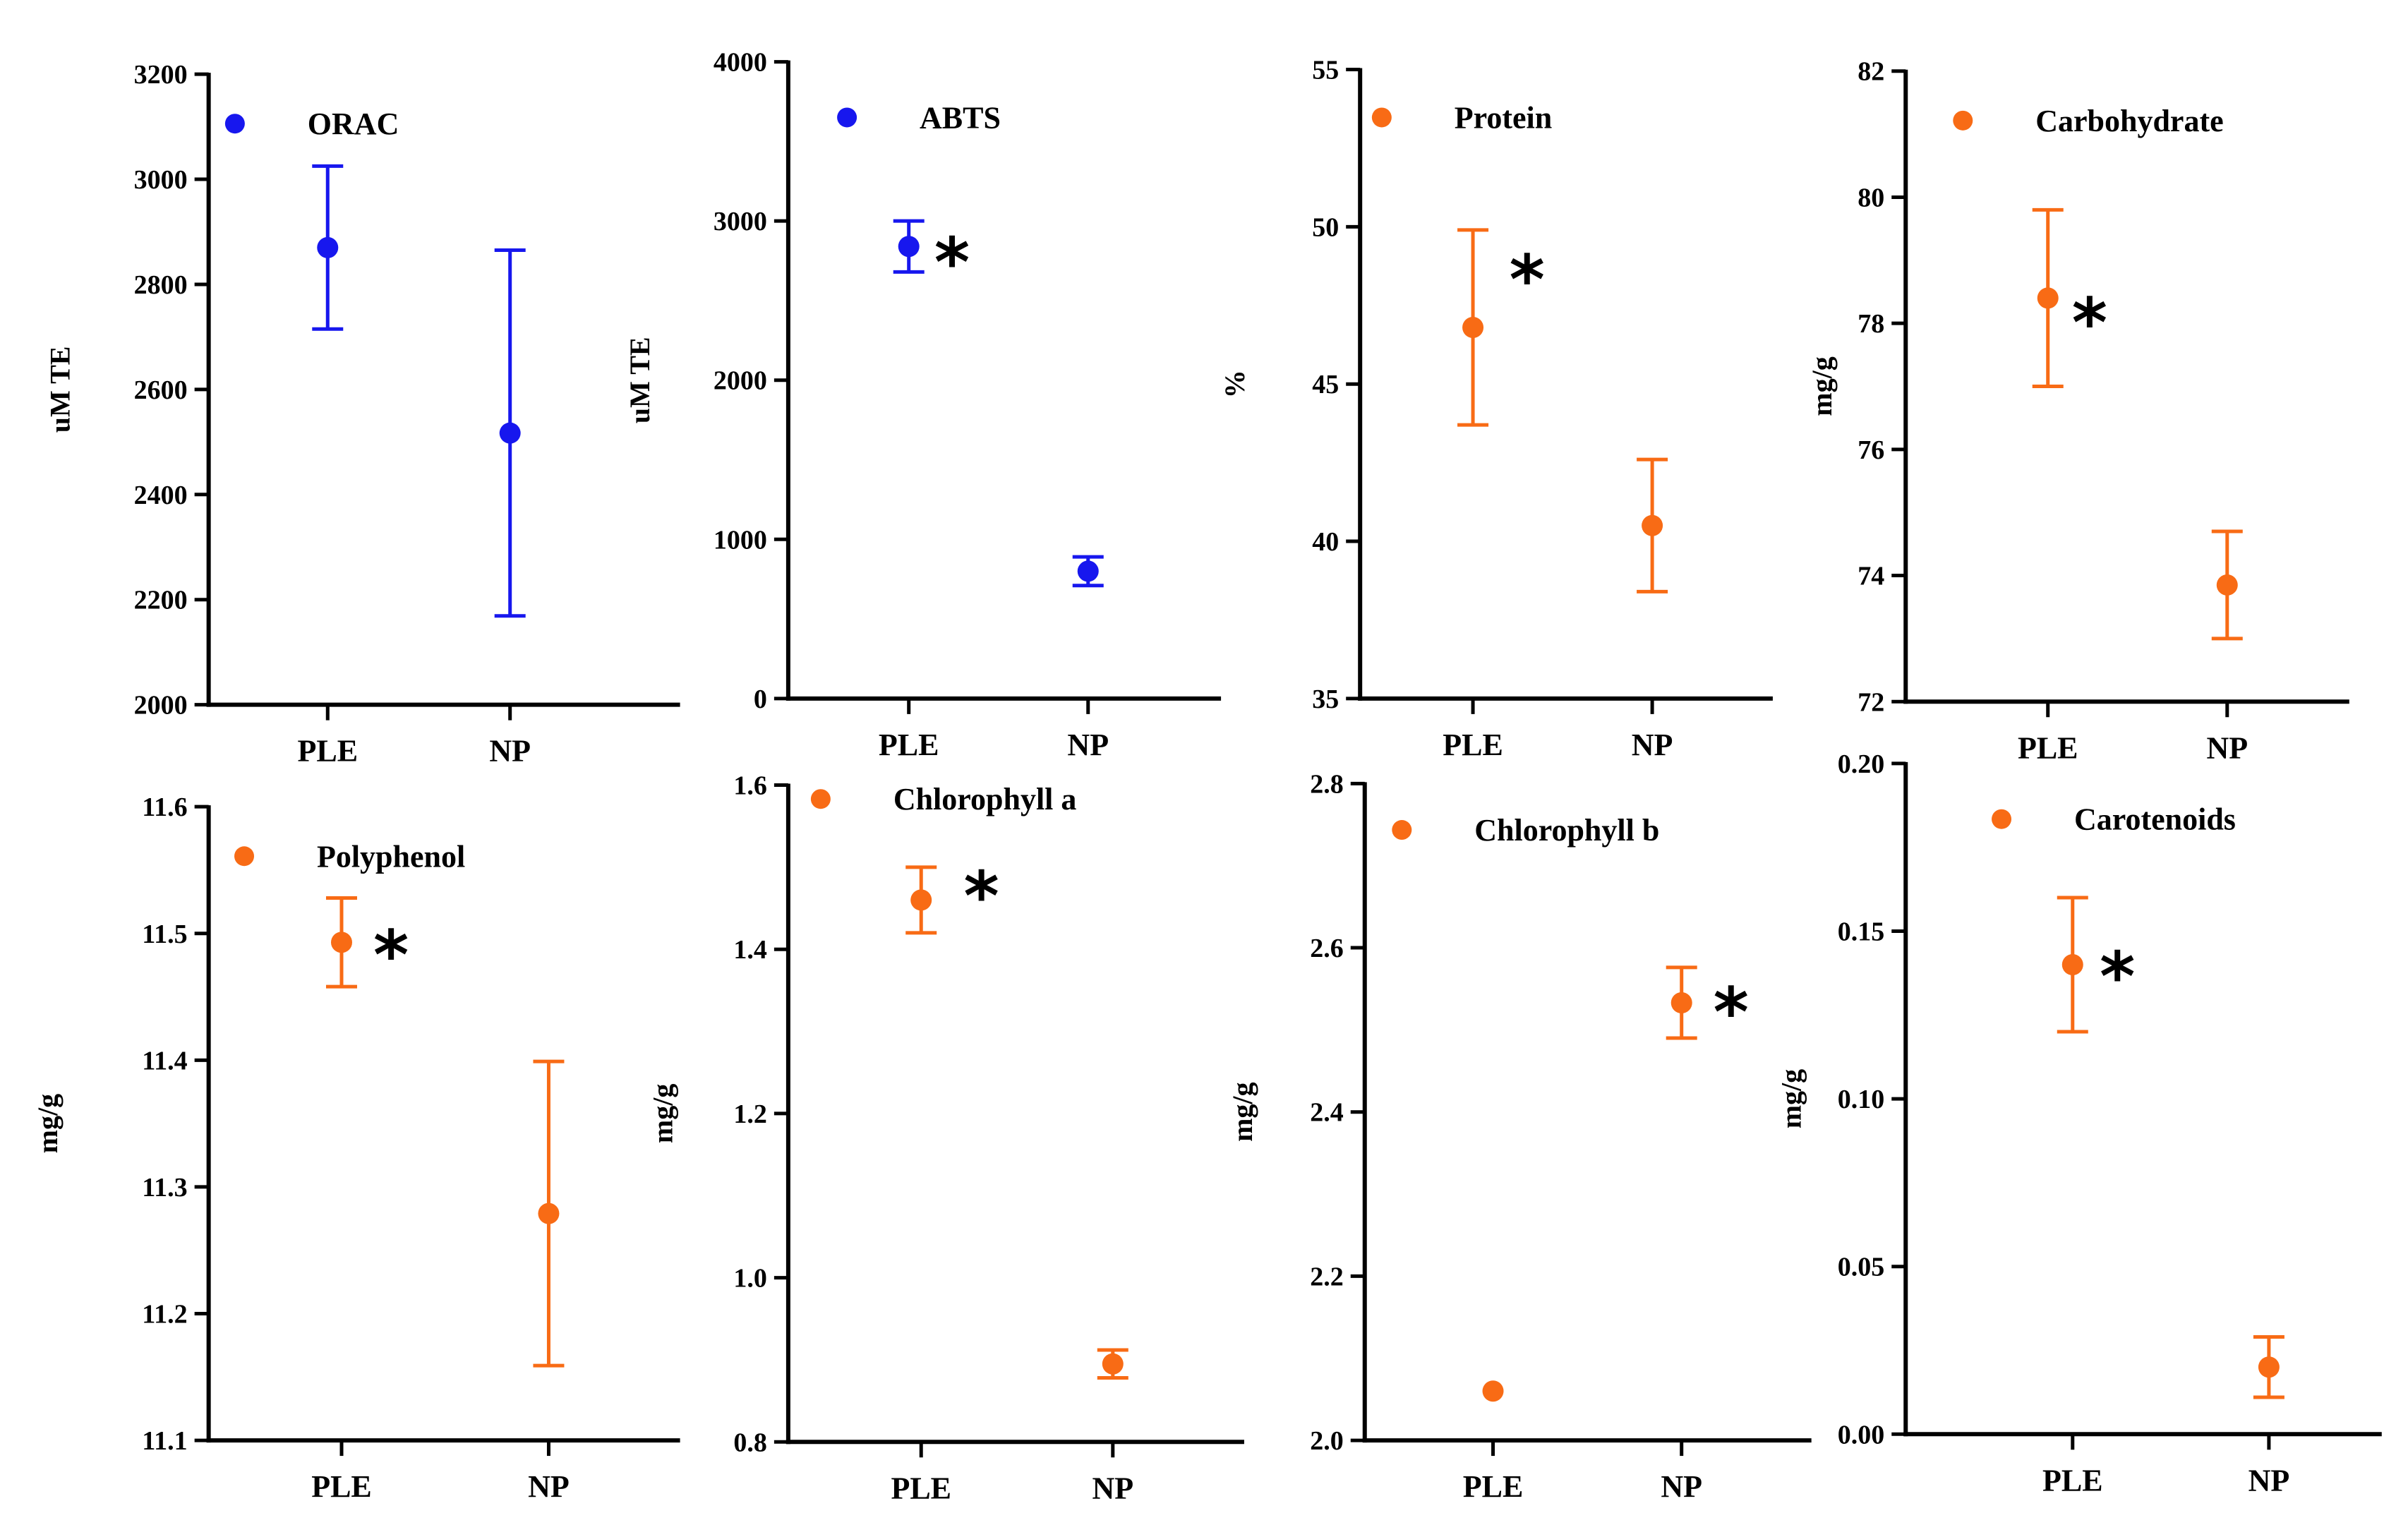 Image resolution: width=2408 pixels, height=1525 pixels. What do you see at coordinates (1871, 324) in the screenshot?
I see `y-tick-label: 78` at bounding box center [1871, 324].